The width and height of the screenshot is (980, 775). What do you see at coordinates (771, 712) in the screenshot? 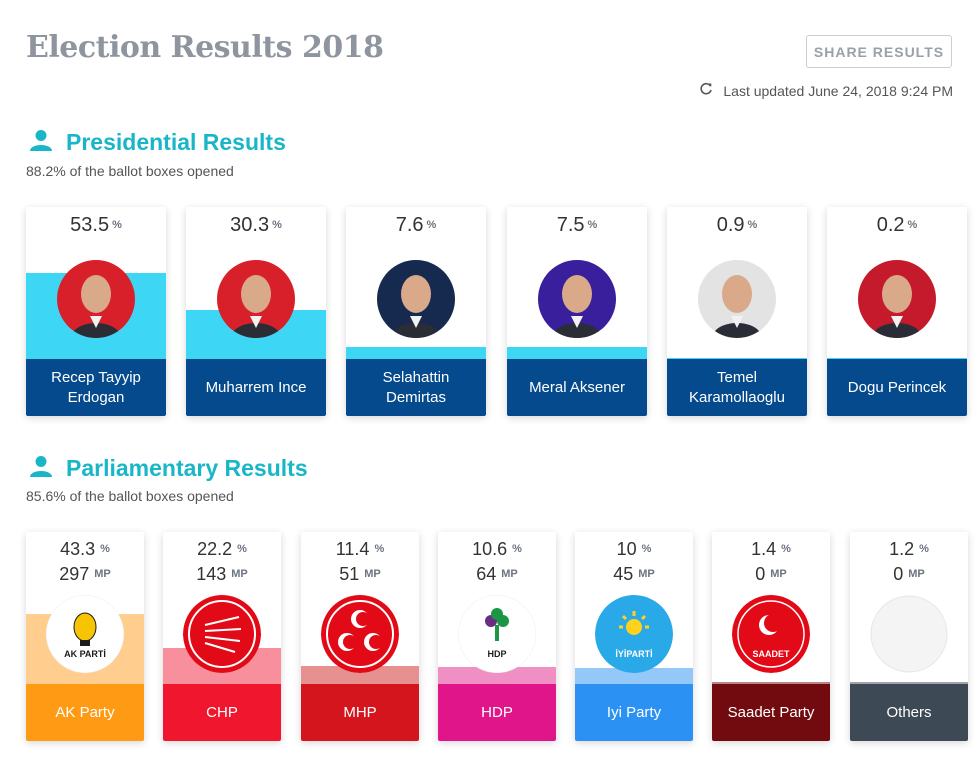
I see `party-name: Saadet Party` at bounding box center [771, 712].